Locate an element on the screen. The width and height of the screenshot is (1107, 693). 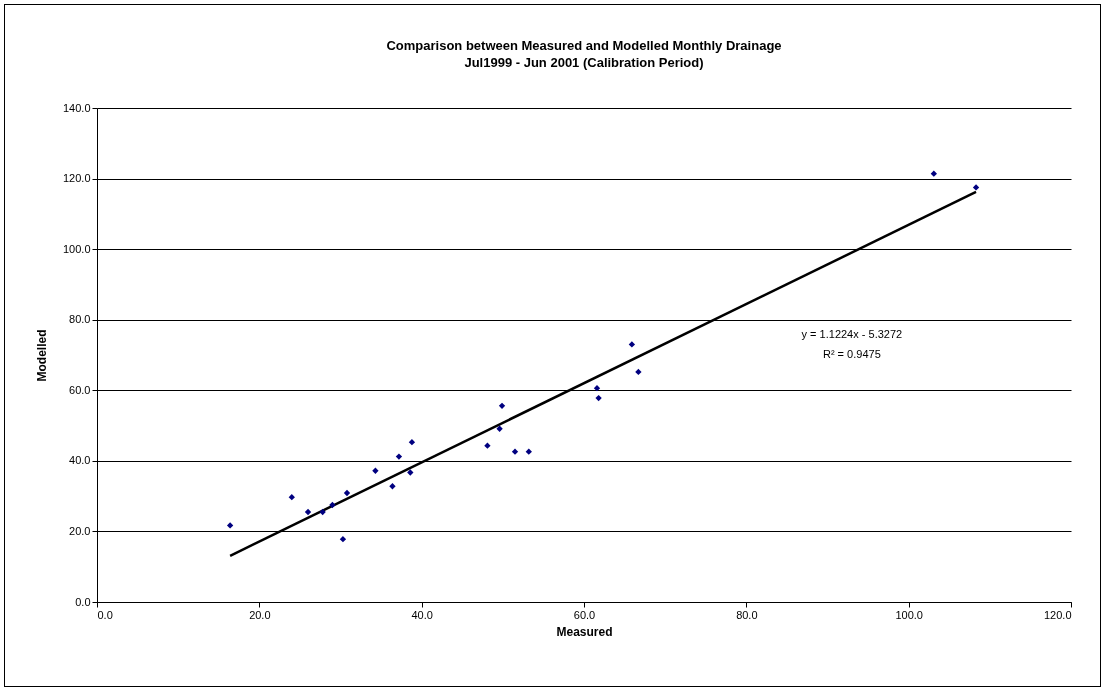
x-tick-label: 20.0 is located at coordinates (260, 614).